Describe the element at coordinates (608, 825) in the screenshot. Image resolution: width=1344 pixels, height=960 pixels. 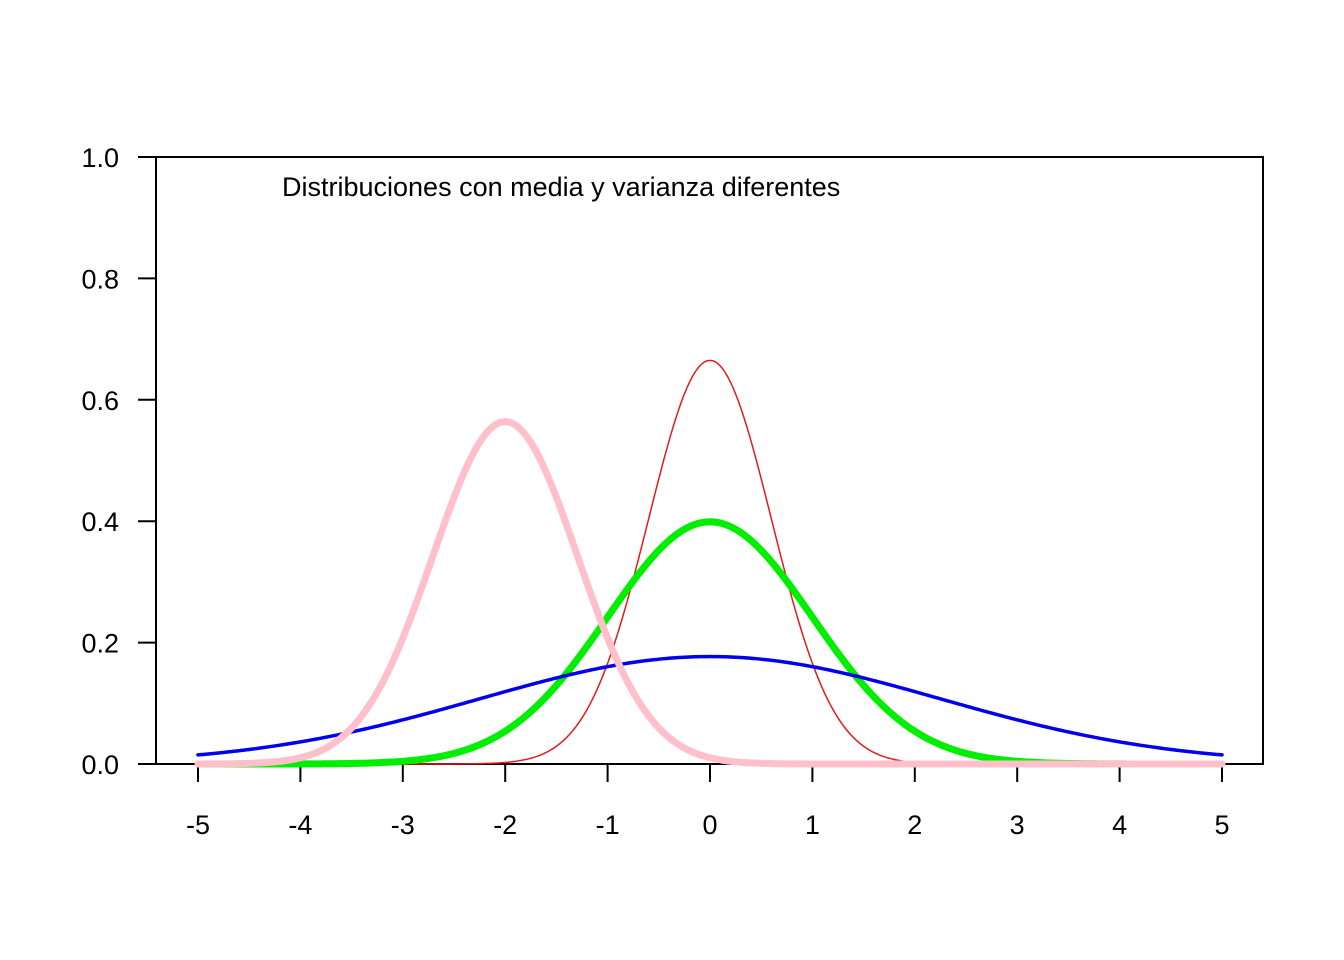
I see `x-tick-label: -1` at that location.